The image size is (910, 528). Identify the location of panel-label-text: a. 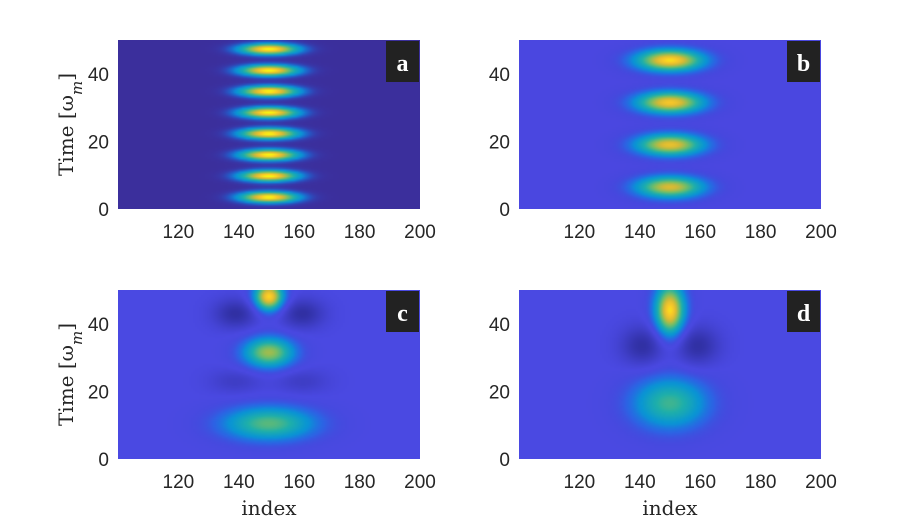
(403, 64).